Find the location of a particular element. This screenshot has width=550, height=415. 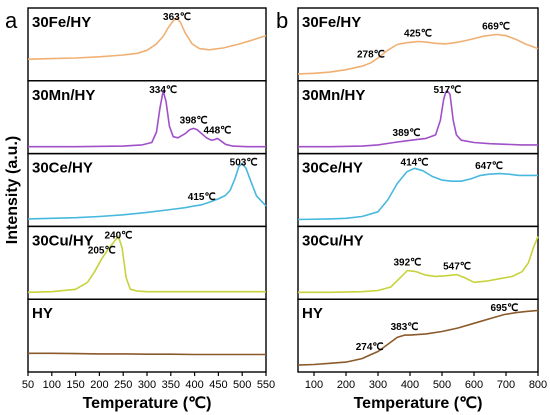

peak-annotation: 363℃ is located at coordinates (177, 17).